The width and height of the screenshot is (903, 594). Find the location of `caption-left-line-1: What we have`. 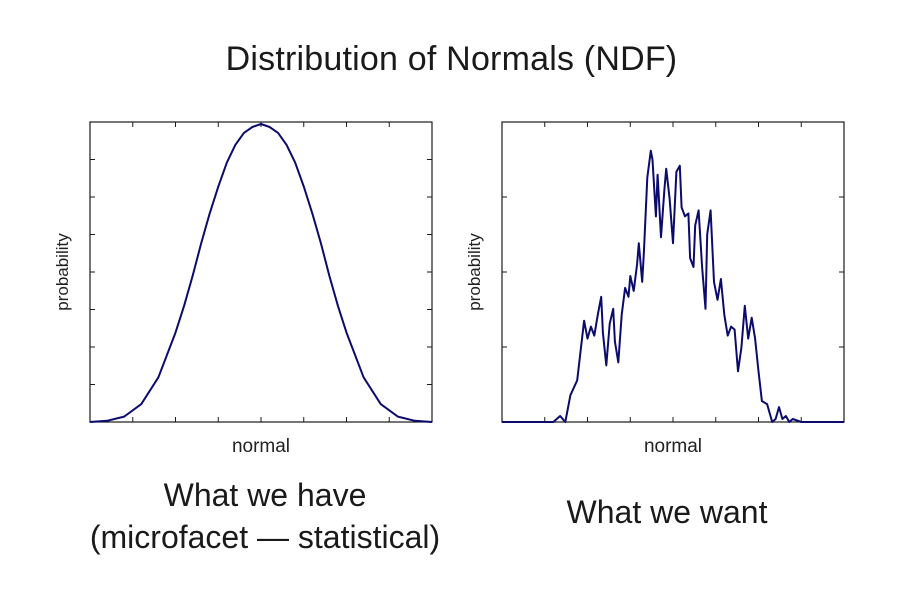

caption-left-line-1: What we have is located at coordinates (265, 495).